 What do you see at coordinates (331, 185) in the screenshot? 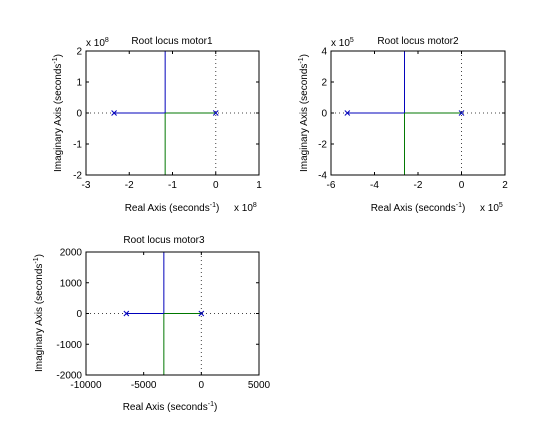
I see `x-tick-label: -6` at bounding box center [331, 185].